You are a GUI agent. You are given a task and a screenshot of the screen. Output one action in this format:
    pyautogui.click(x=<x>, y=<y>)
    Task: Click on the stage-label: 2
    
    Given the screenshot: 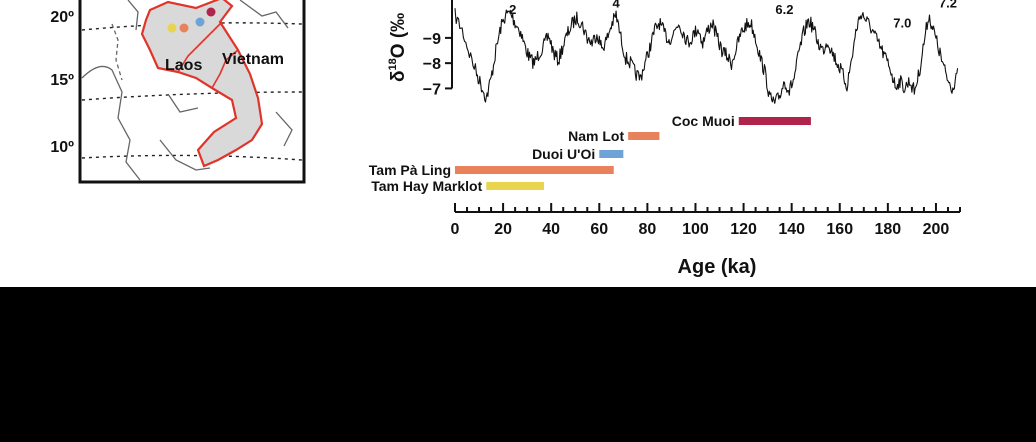 What is the action you would take?
    pyautogui.click(x=512, y=9)
    